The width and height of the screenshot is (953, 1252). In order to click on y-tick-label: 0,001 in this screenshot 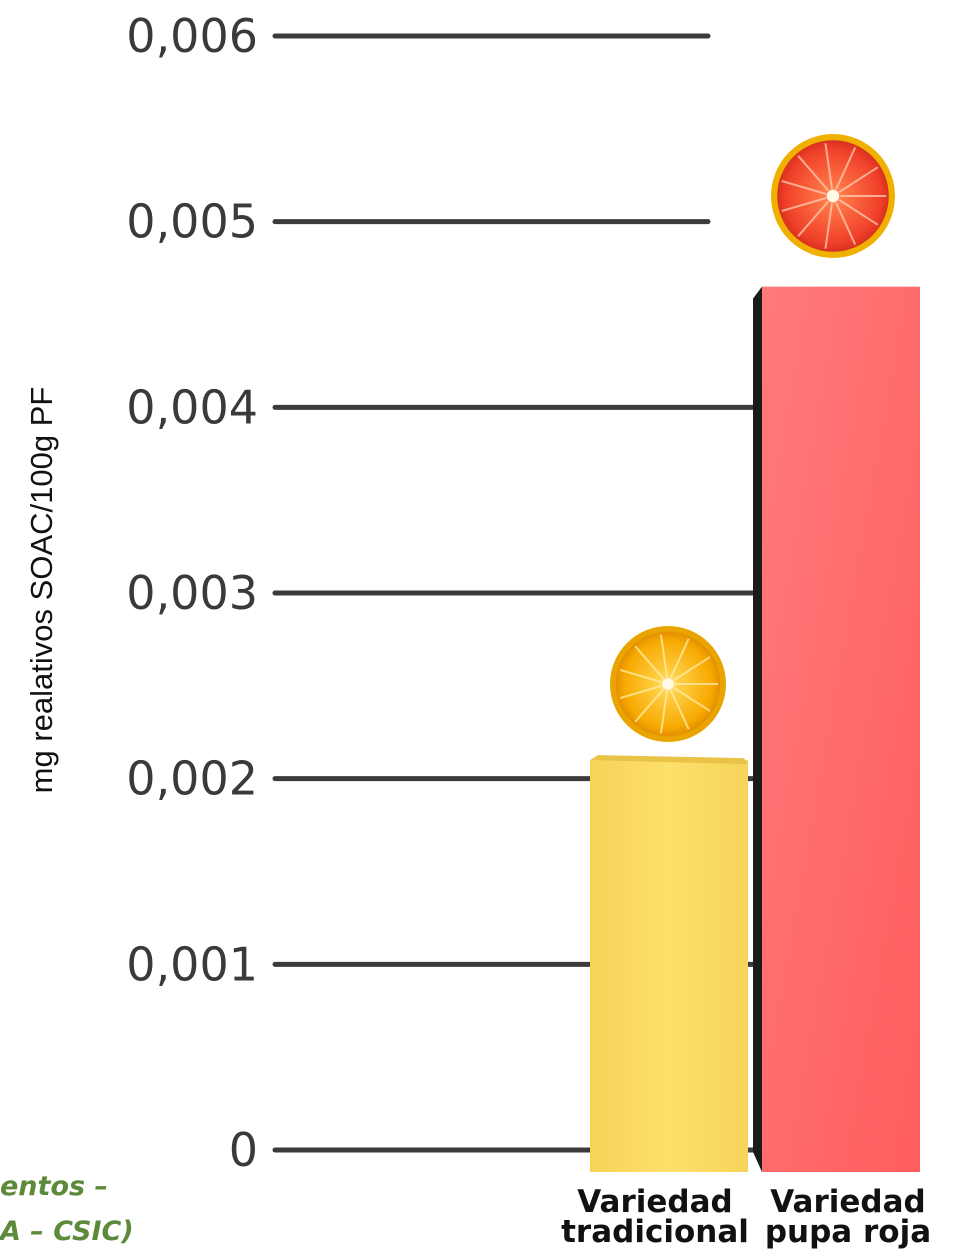, I will do `click(192, 964)`.